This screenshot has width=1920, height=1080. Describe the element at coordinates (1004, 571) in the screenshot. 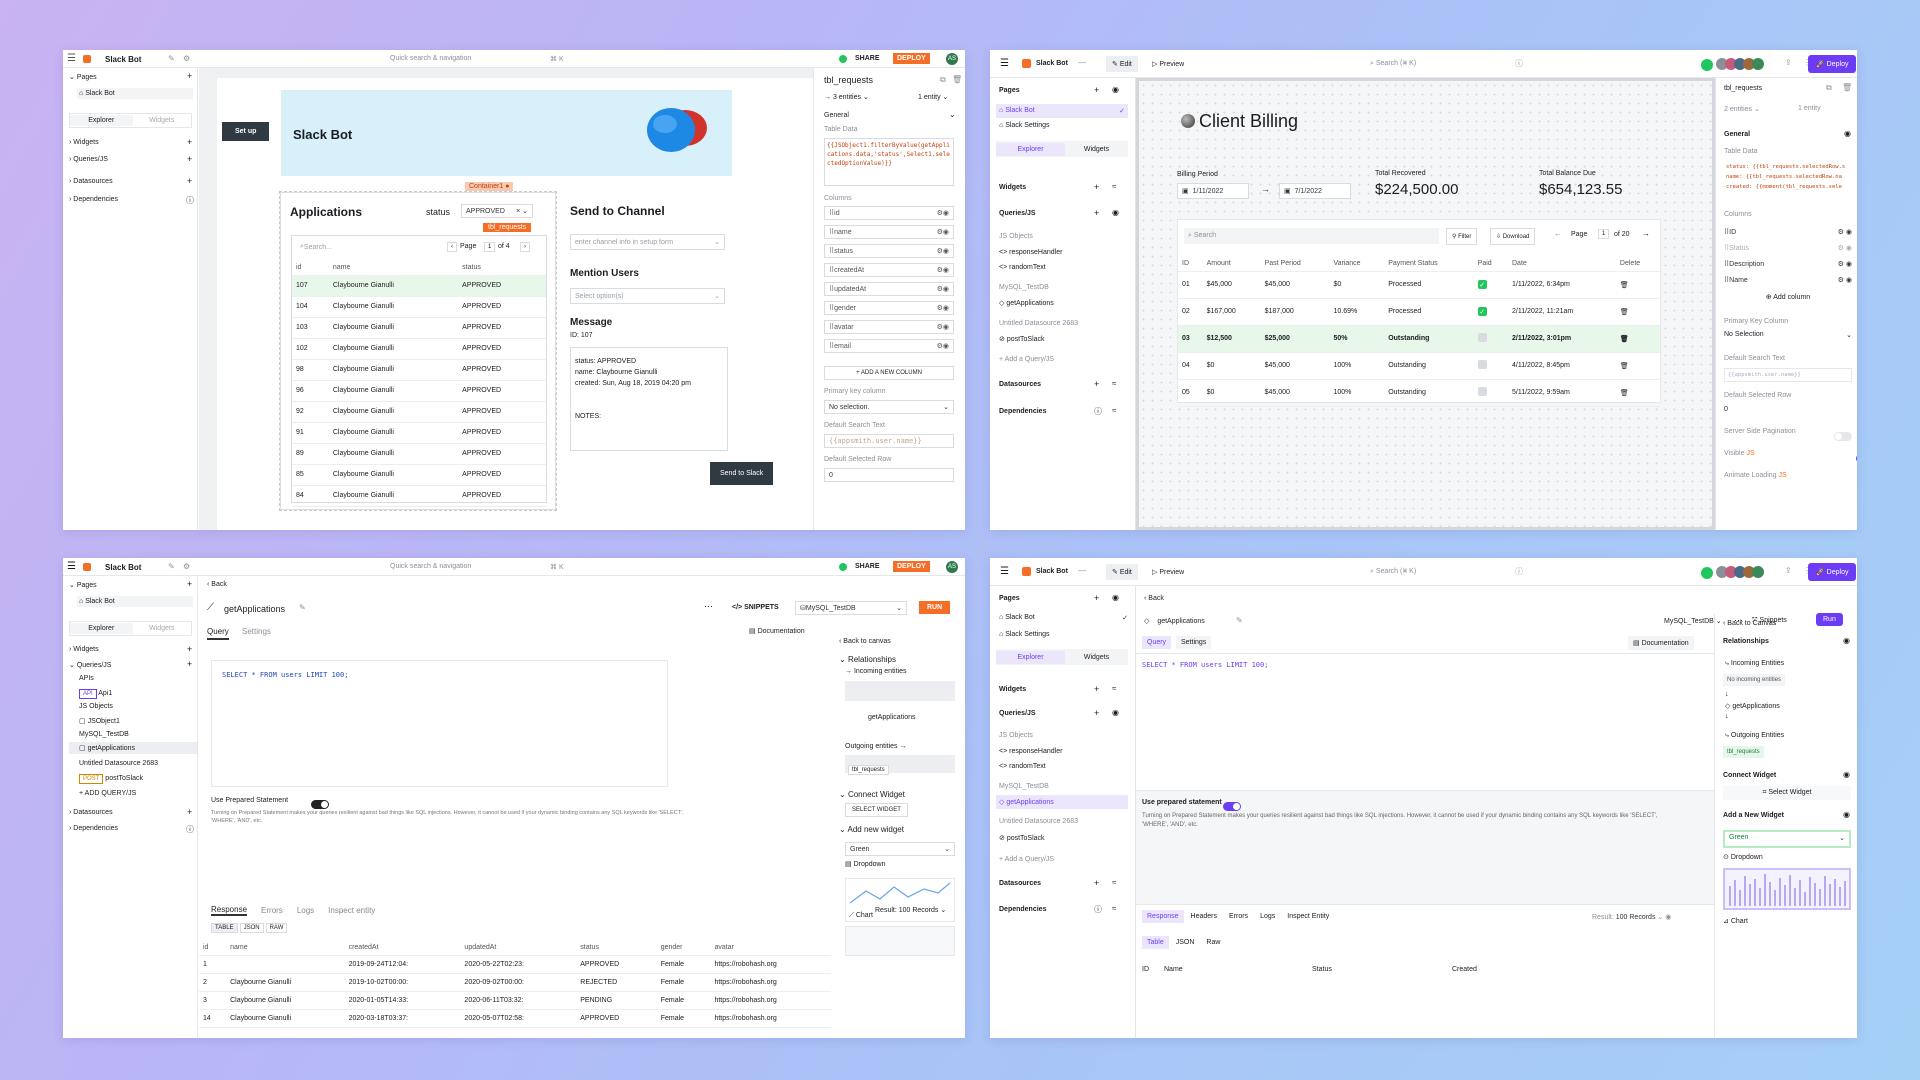

I see `menu-icon: ☰` at that location.